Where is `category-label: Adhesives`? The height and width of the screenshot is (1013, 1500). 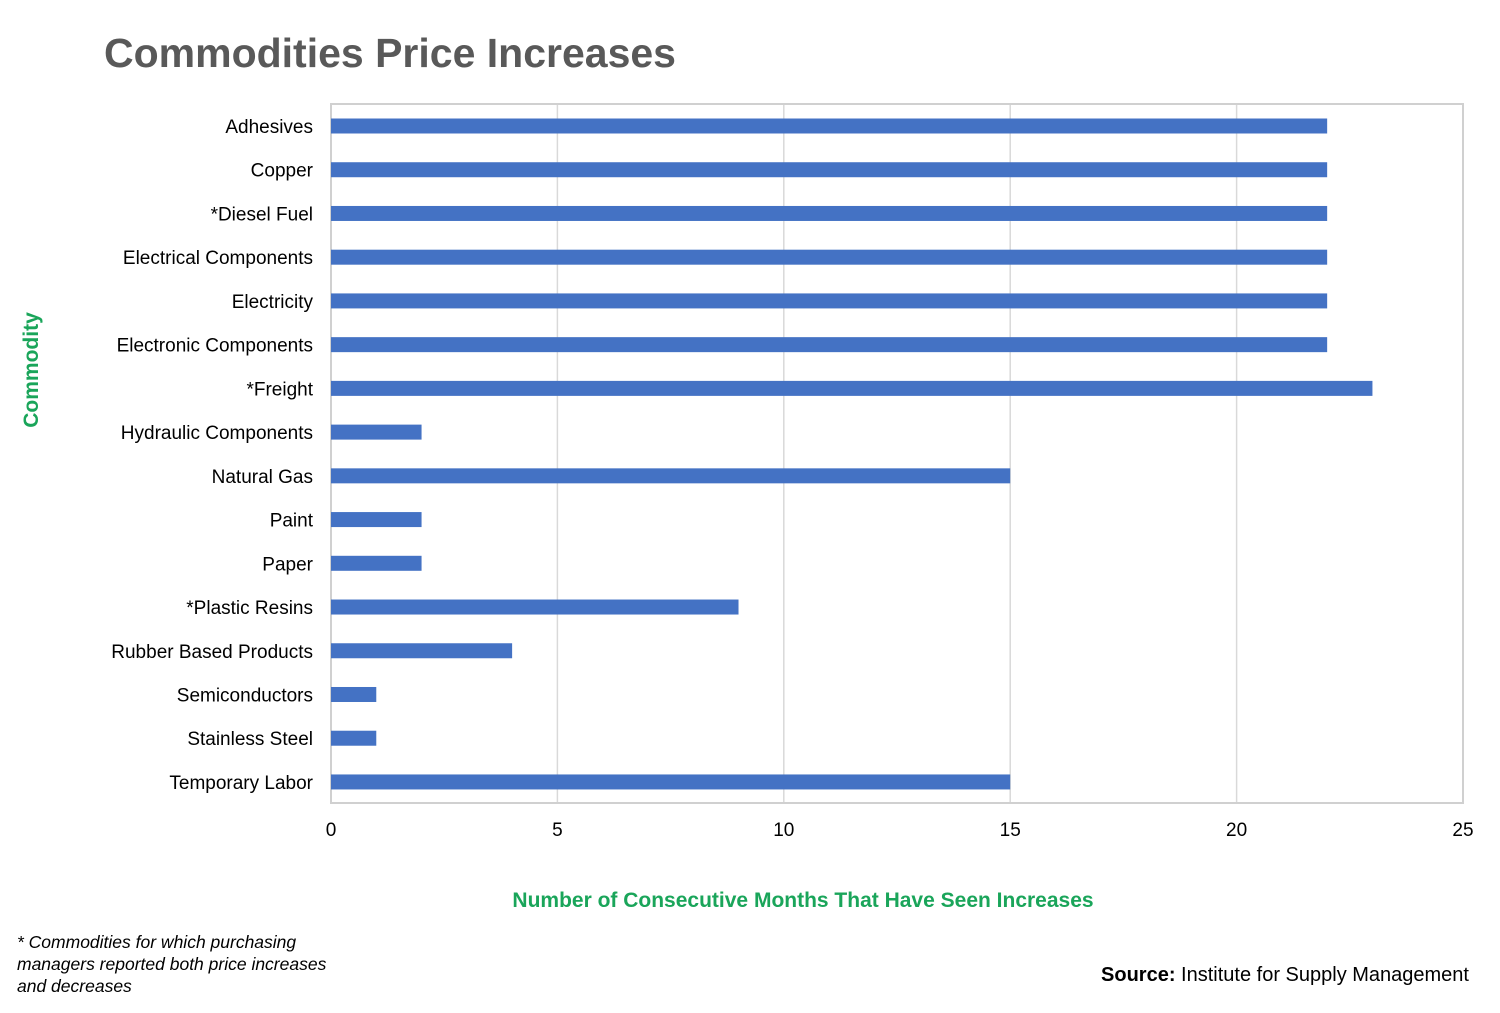 category-label: Adhesives is located at coordinates (269, 127).